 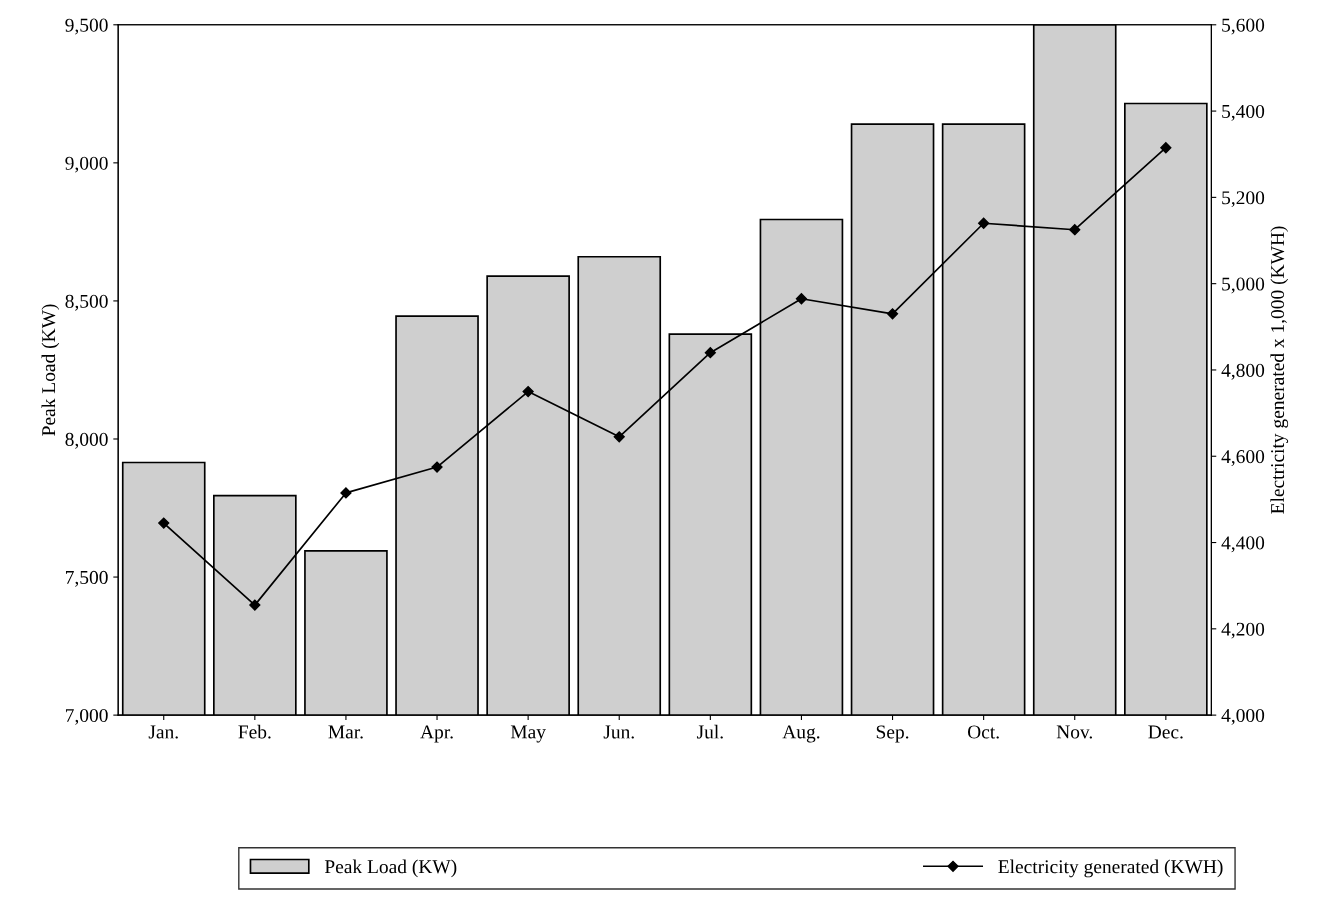 What do you see at coordinates (983, 732) in the screenshot?
I see `x-tick-label: Oct.` at bounding box center [983, 732].